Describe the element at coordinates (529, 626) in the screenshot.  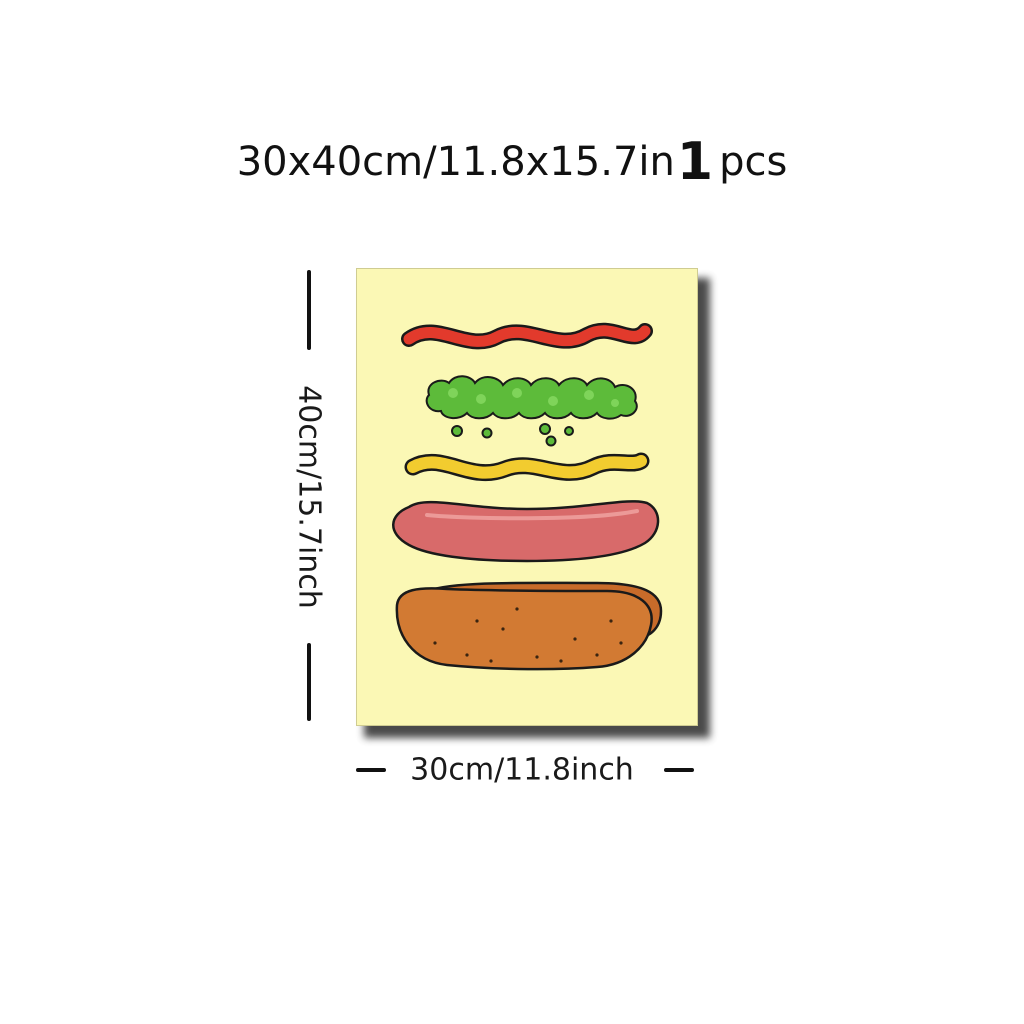
I see `bun` at that location.